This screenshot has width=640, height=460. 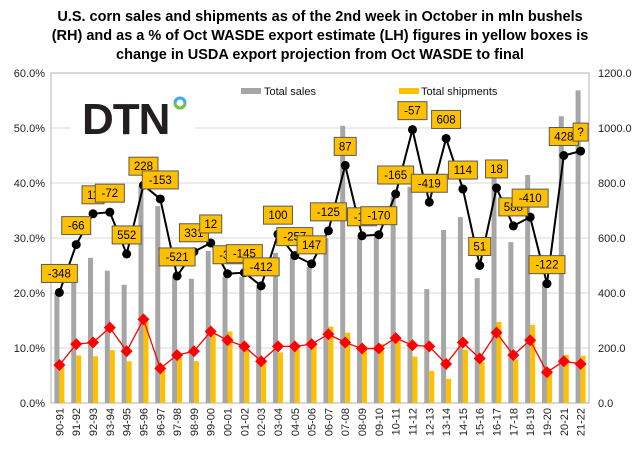 I want to click on data-label: 18, so click(x=496, y=170).